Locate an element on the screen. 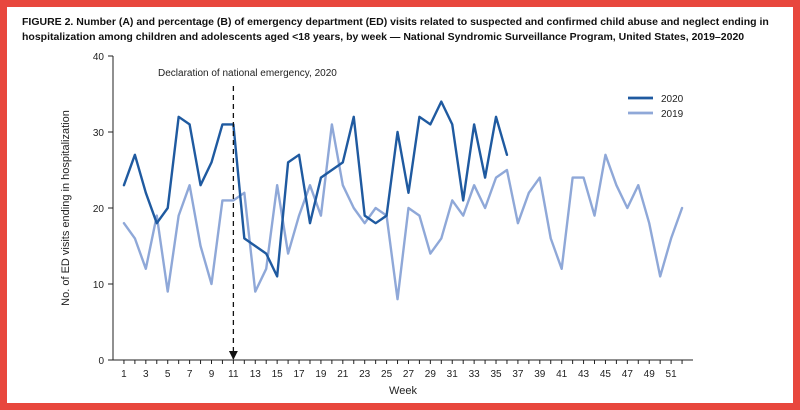 The height and width of the screenshot is (410, 800). y-tick-label: 0 is located at coordinates (101, 361).